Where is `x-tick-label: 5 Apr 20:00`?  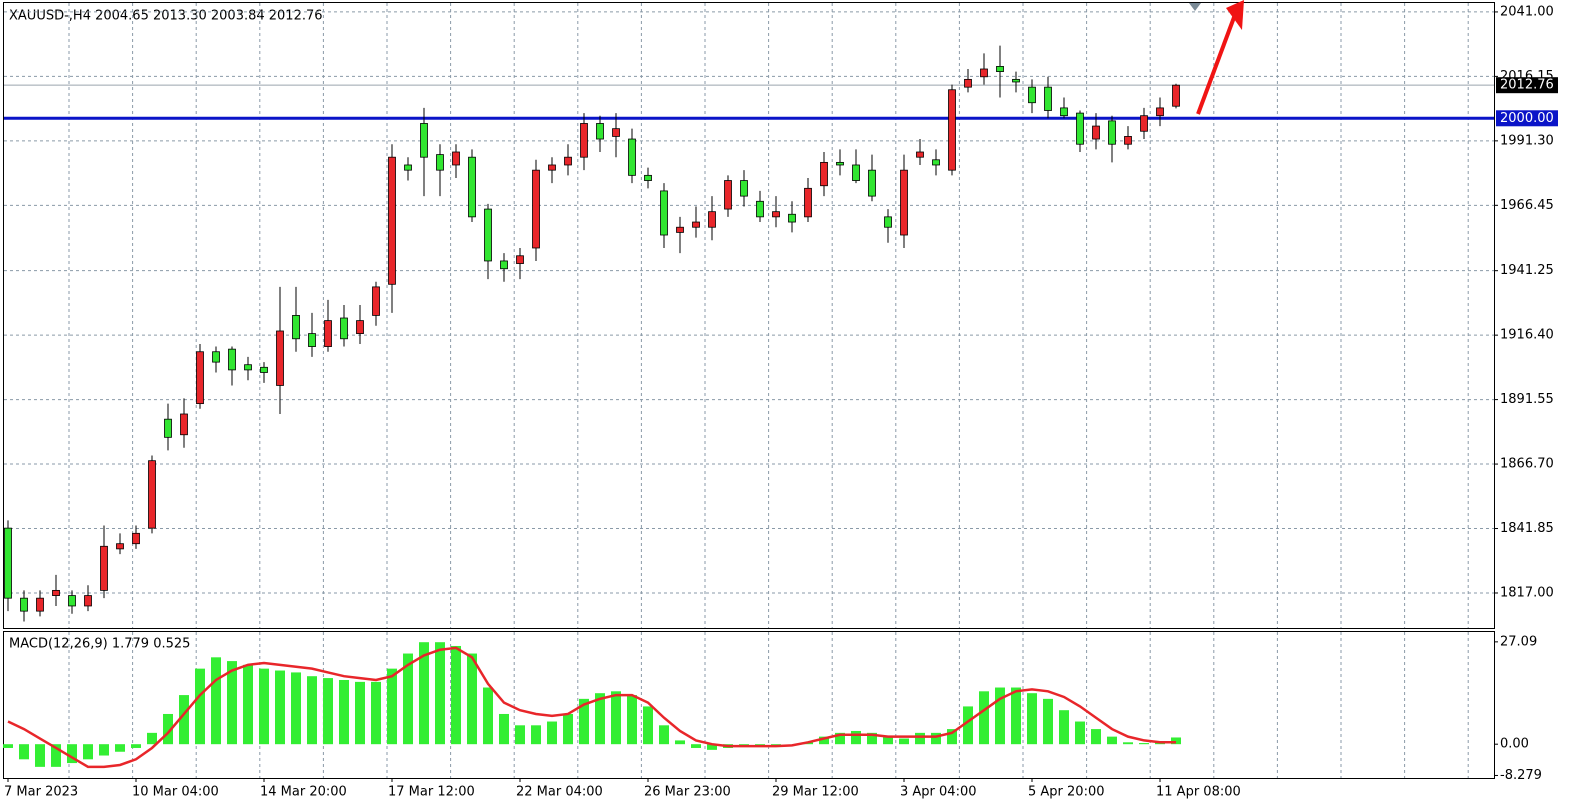 x-tick-label: 5 Apr 20:00 is located at coordinates (1066, 792).